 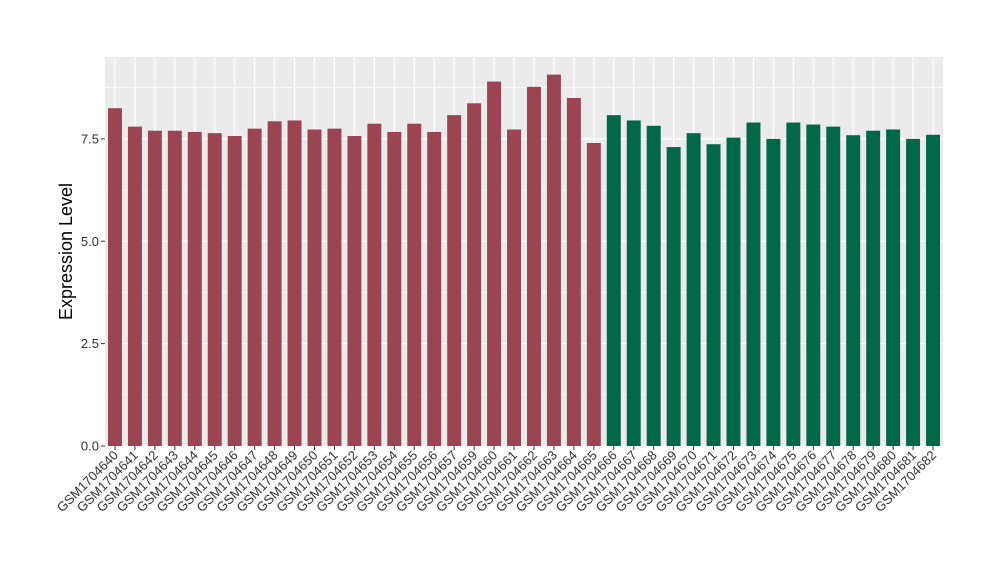 I want to click on bar-GSM1704668, so click(x=653, y=286).